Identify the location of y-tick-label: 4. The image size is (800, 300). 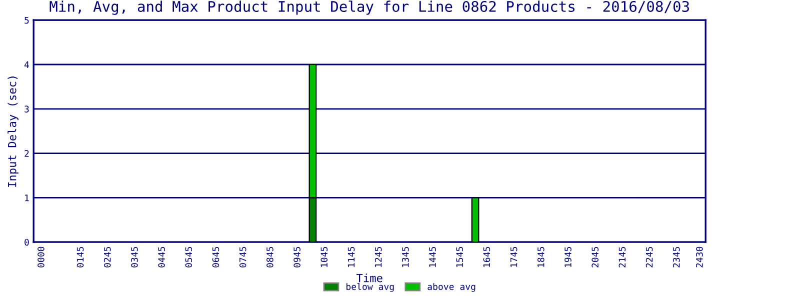
(26, 64).